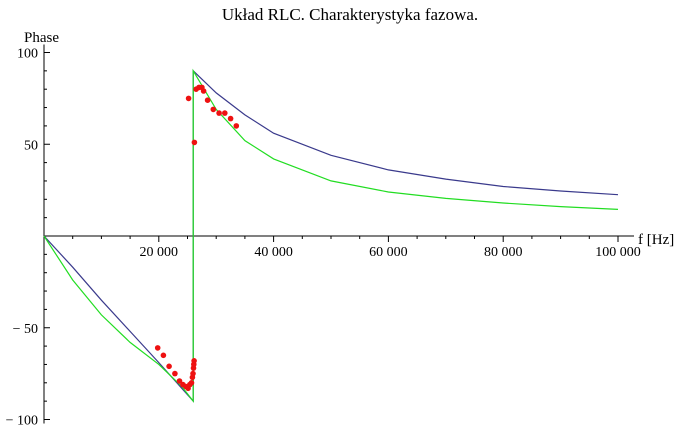 Image resolution: width=690 pixels, height=432 pixels. Describe the element at coordinates (503, 252) in the screenshot. I see `x-tick-label: 80 000` at that location.